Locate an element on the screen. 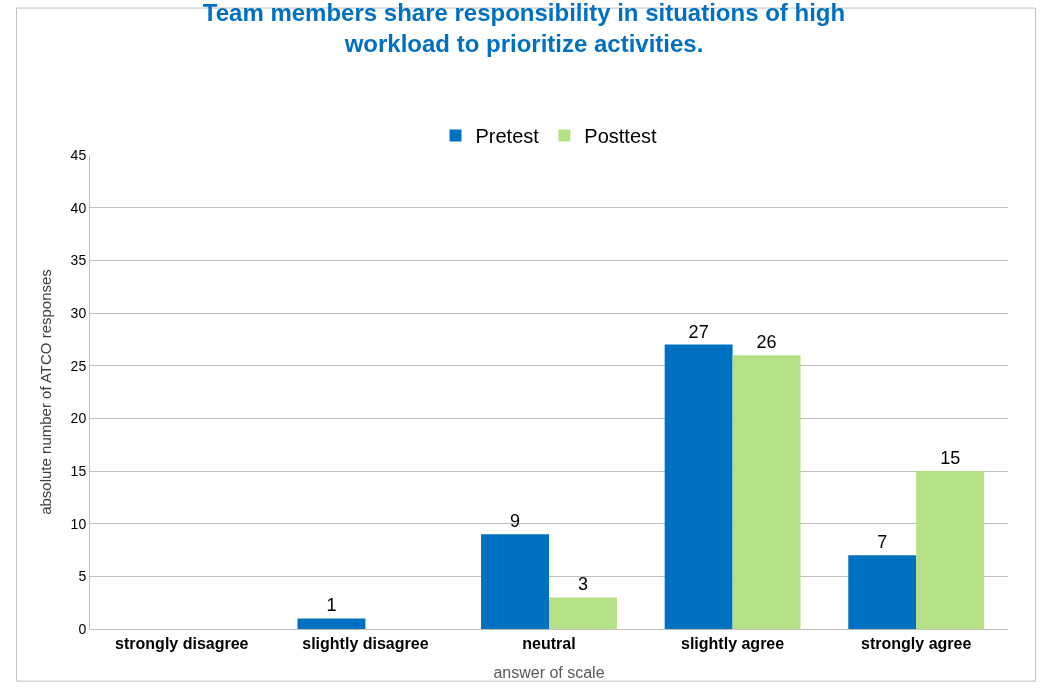 Image resolution: width=1048 pixels, height=699 pixels. y-tick-label: 25 is located at coordinates (78, 365).